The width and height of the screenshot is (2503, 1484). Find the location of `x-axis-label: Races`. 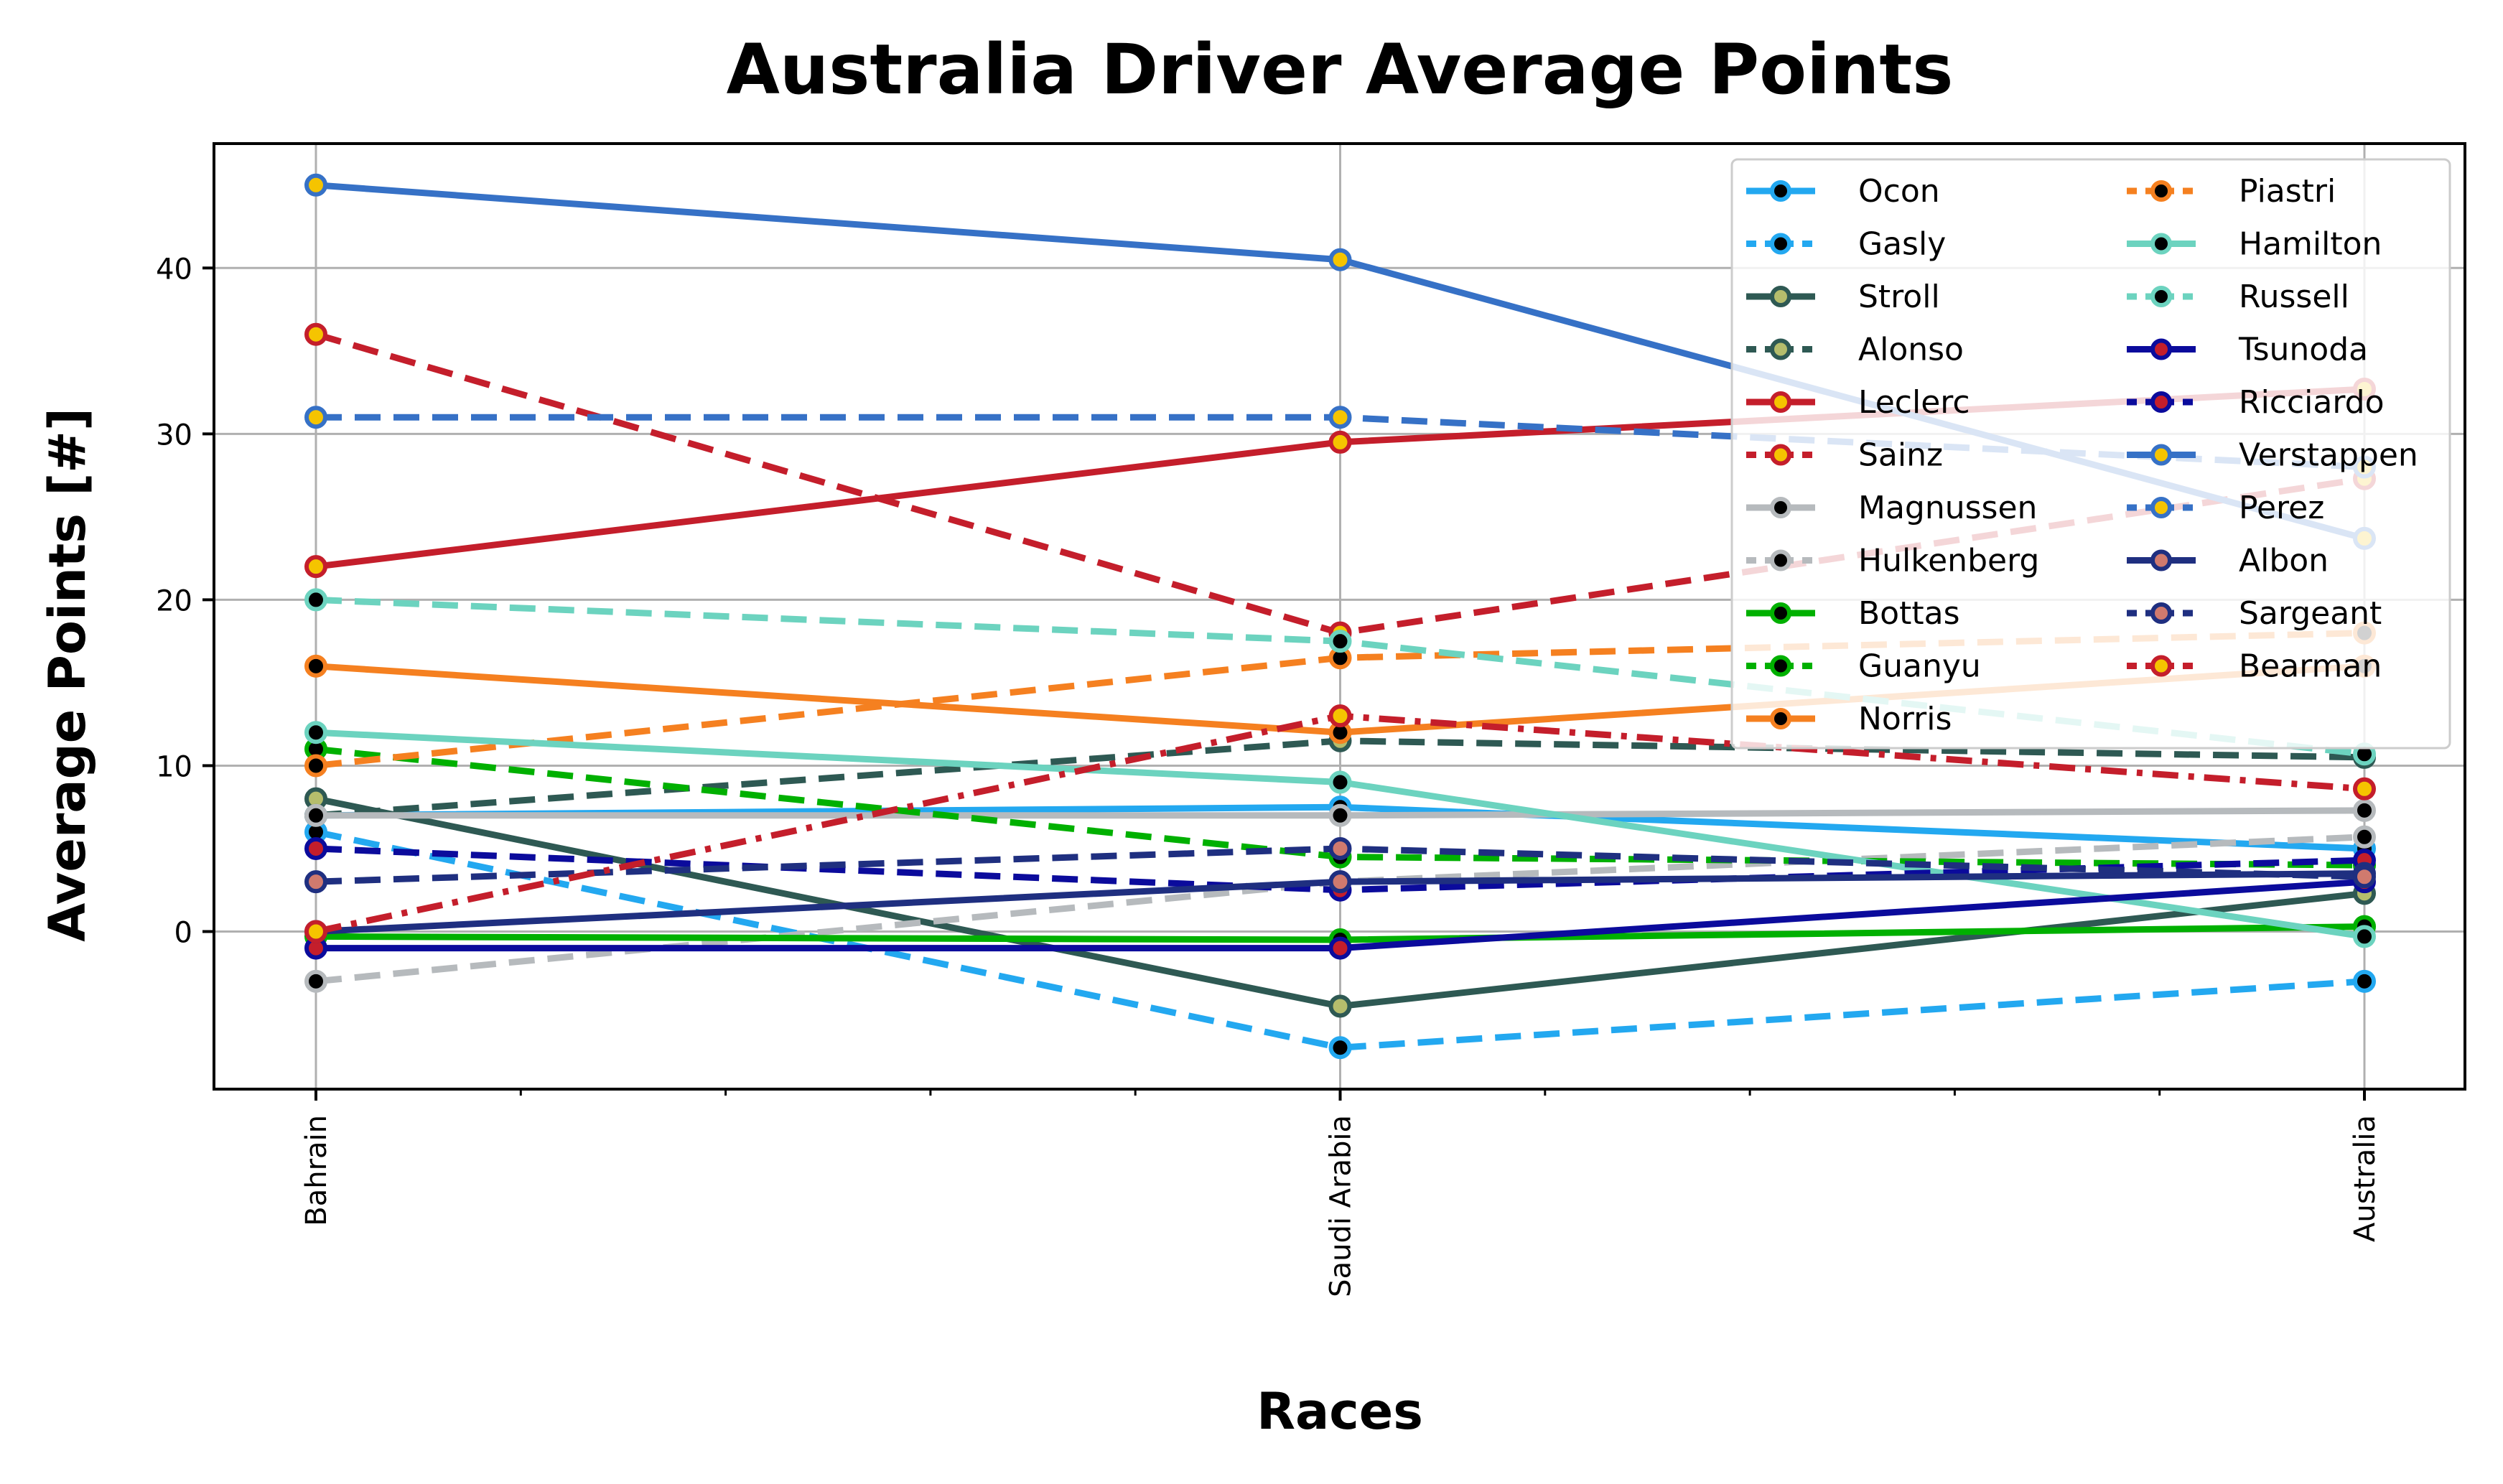

x-axis-label: Races is located at coordinates (1340, 1411).